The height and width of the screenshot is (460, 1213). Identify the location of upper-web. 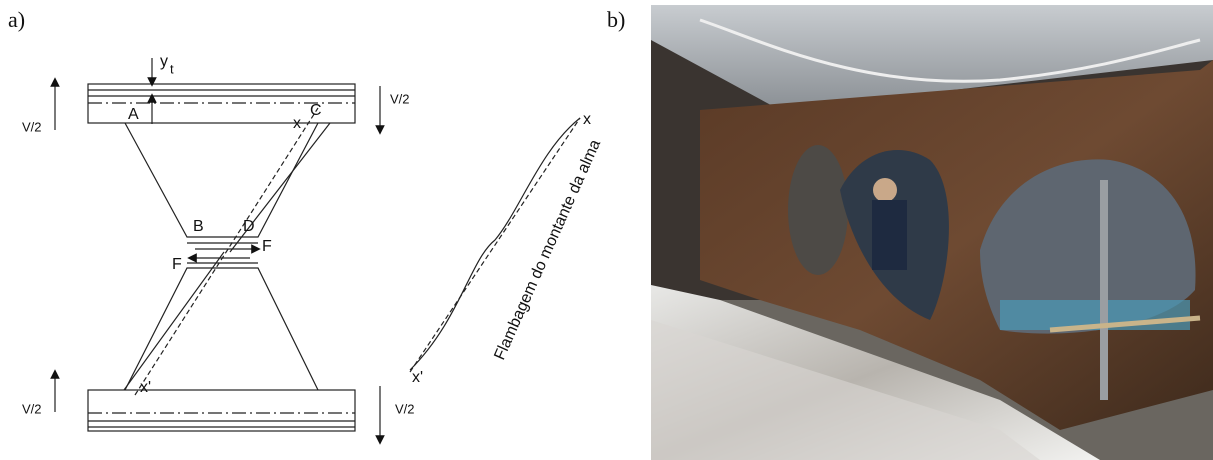
(221, 180).